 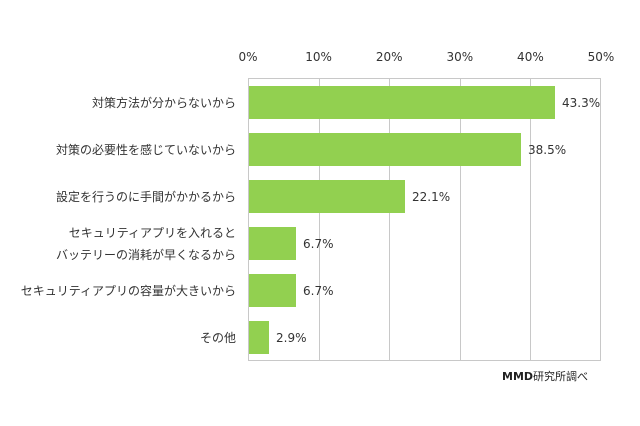 What do you see at coordinates (581, 103) in the screenshot?
I see `value-label: 43.3%` at bounding box center [581, 103].